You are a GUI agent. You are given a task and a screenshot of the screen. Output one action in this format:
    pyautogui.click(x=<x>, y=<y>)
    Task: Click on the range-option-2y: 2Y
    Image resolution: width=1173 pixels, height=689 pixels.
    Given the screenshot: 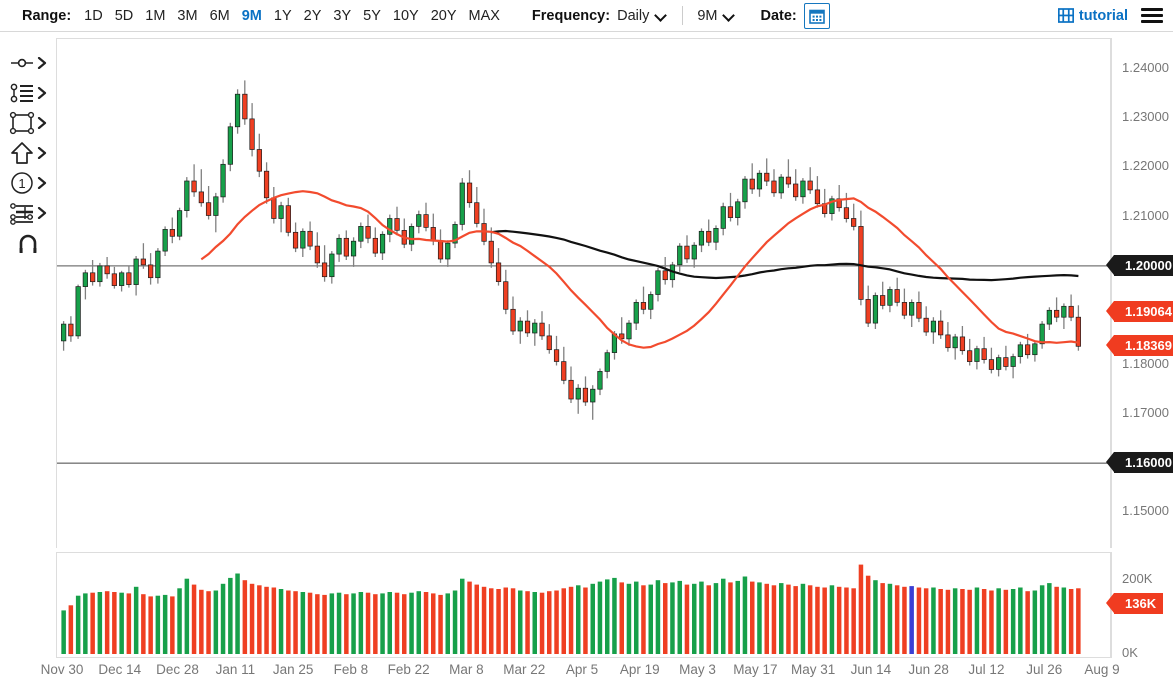 What is the action you would take?
    pyautogui.click(x=312, y=15)
    